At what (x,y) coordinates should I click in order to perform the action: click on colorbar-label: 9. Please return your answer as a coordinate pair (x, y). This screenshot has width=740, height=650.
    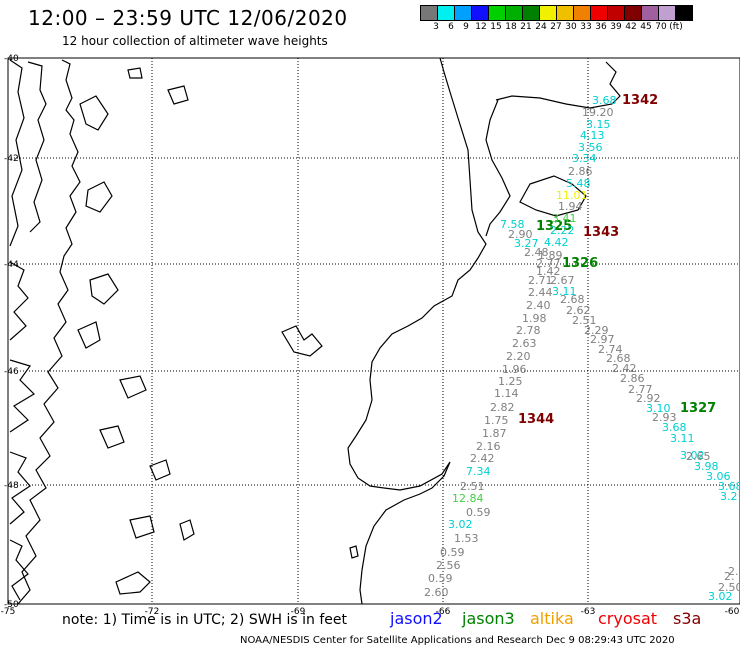
    Looking at the image, I should click on (466, 27).